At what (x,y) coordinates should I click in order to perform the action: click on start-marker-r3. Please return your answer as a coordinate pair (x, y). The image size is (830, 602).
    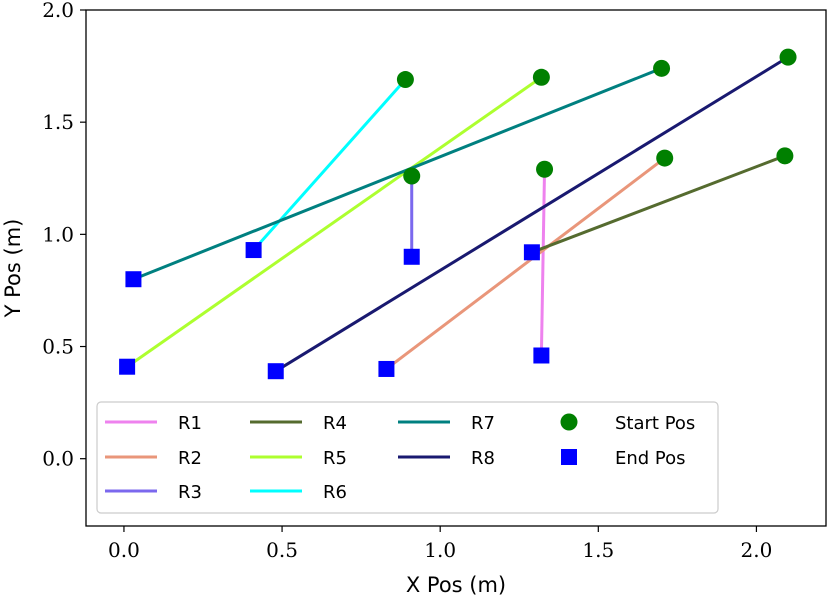
    Looking at the image, I should click on (412, 176).